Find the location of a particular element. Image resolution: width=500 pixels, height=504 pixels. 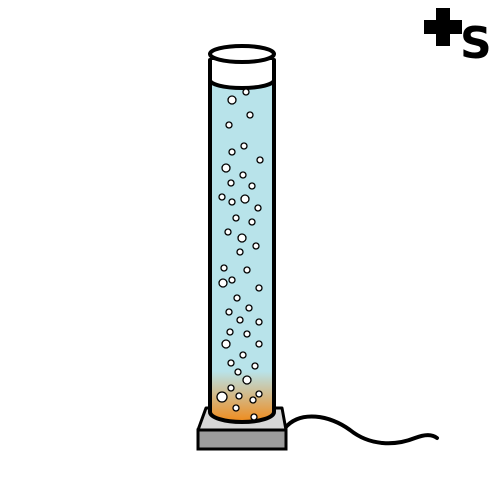

tube-cap-top is located at coordinates (242, 54).